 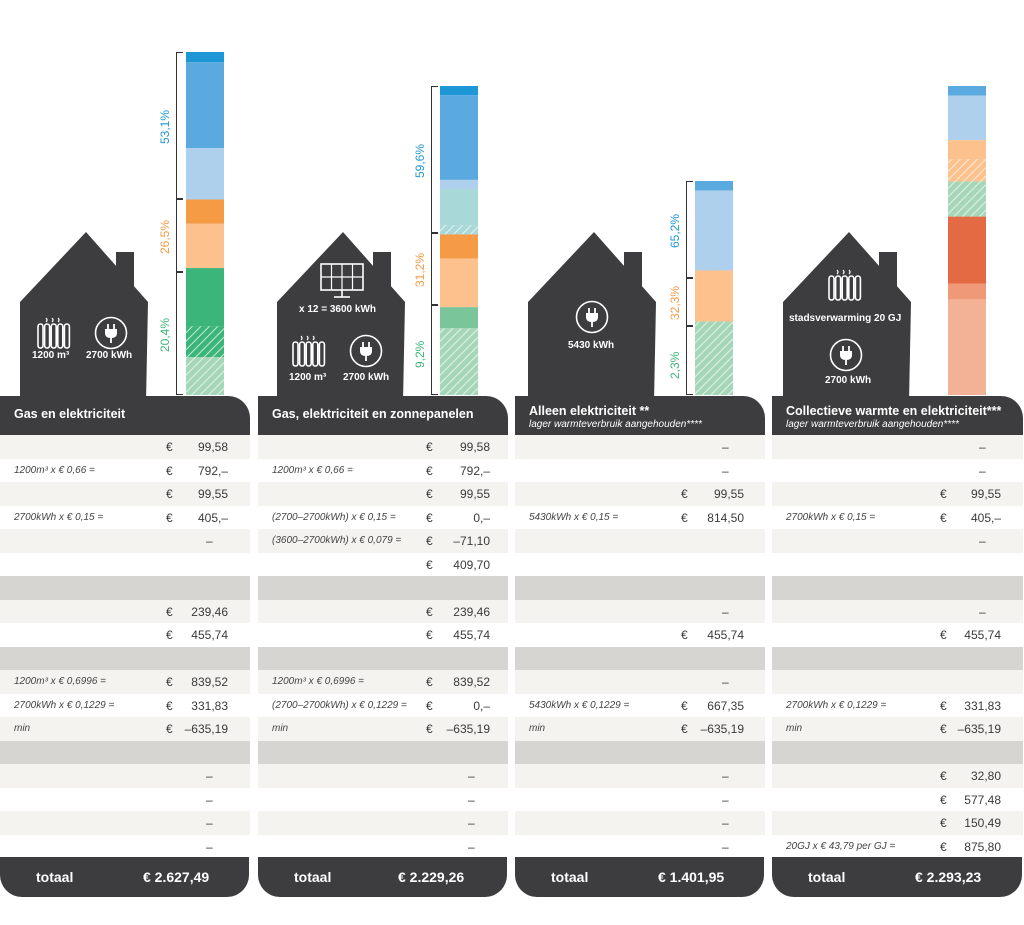 I want to click on percentage-label: 20,4%, so click(x=165, y=334).